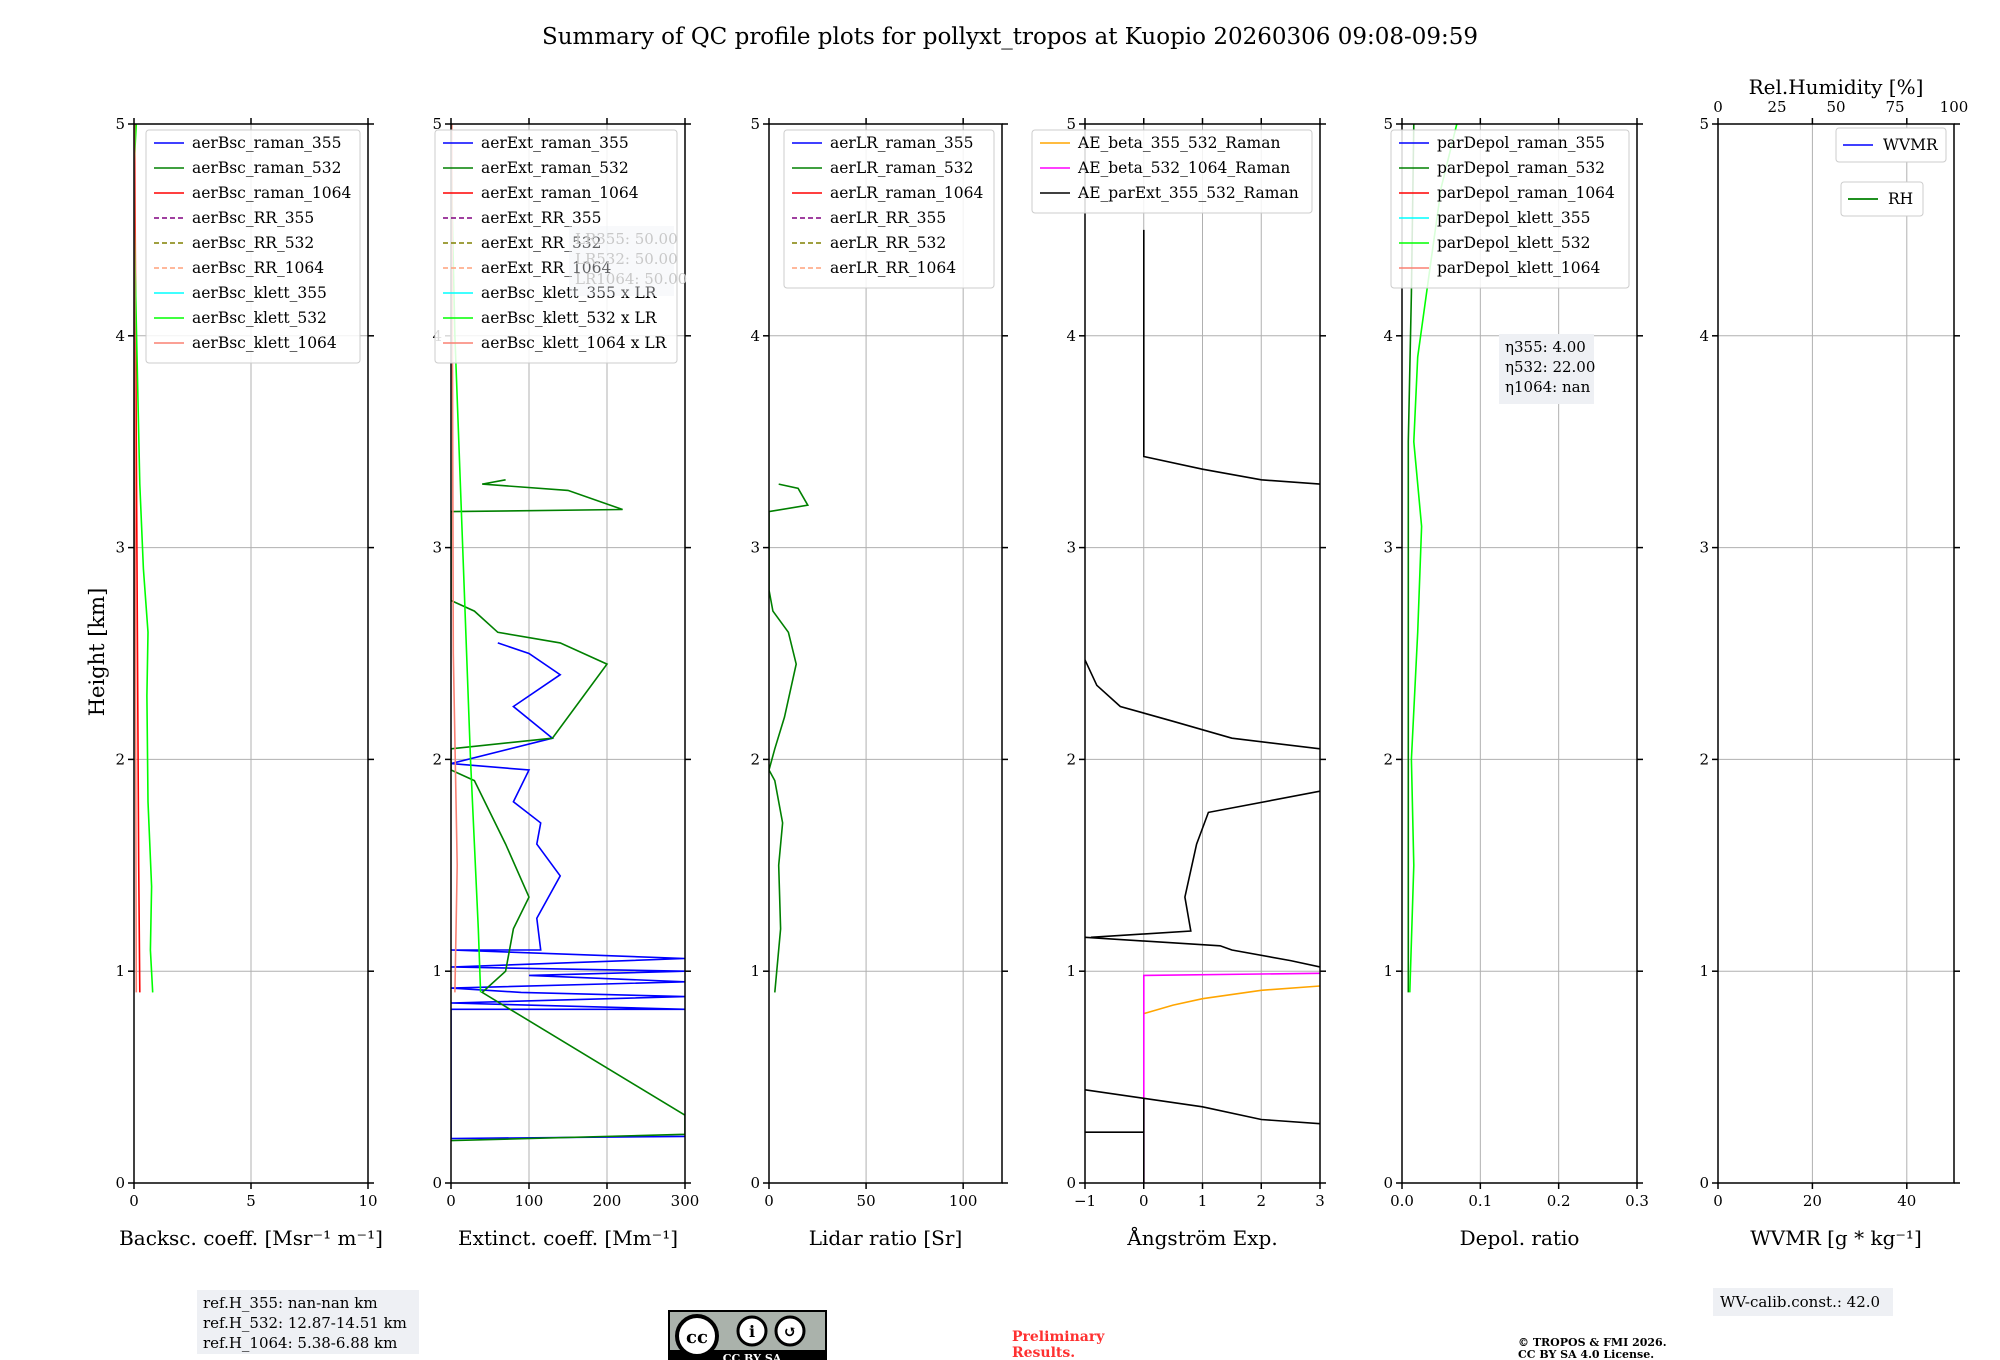 The image size is (2000, 1360). I want to click on y-axis-label: Height [km], so click(97, 652).